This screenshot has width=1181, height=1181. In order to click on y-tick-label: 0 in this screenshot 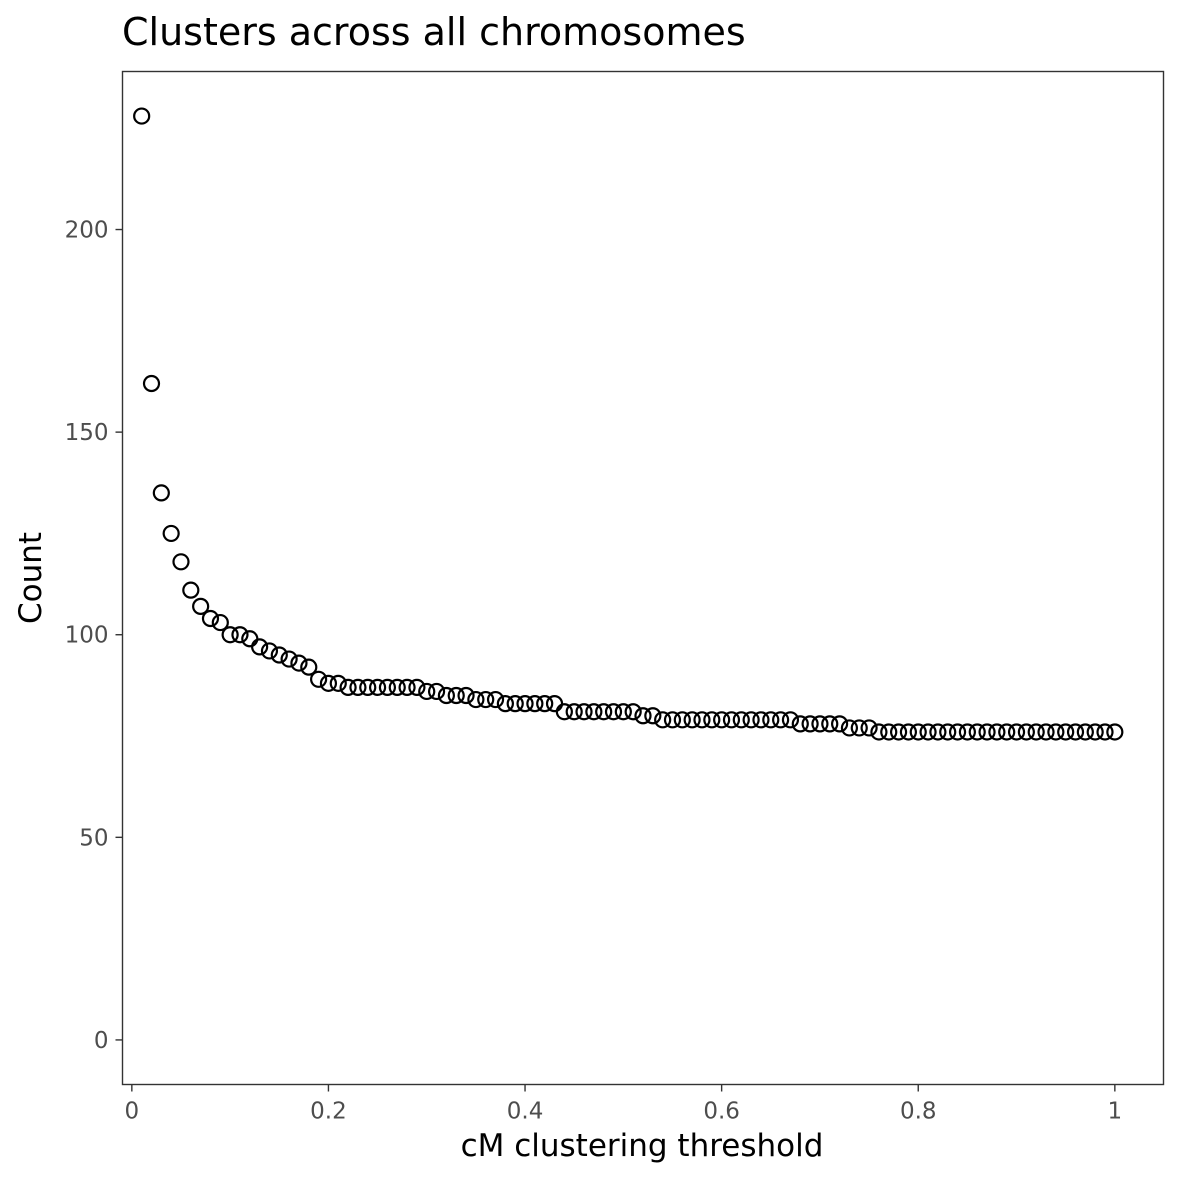, I will do `click(101, 1041)`.